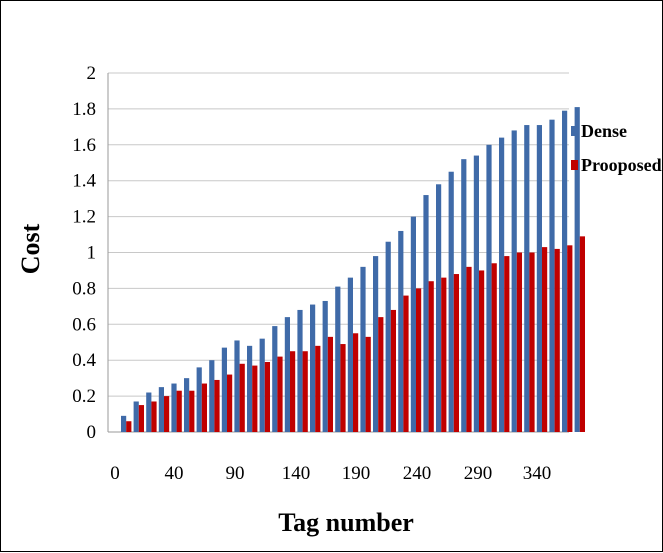 The height and width of the screenshot is (553, 663). What do you see at coordinates (330, 473) in the screenshot?
I see `x-tick-labels: 0 40 90 140 190 240 290 340` at bounding box center [330, 473].